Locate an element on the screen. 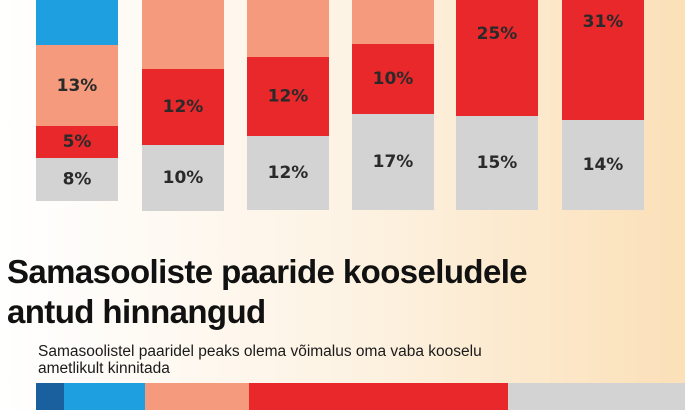 The width and height of the screenshot is (685, 410). bar-column-3: 12% 12% is located at coordinates (288, 105).